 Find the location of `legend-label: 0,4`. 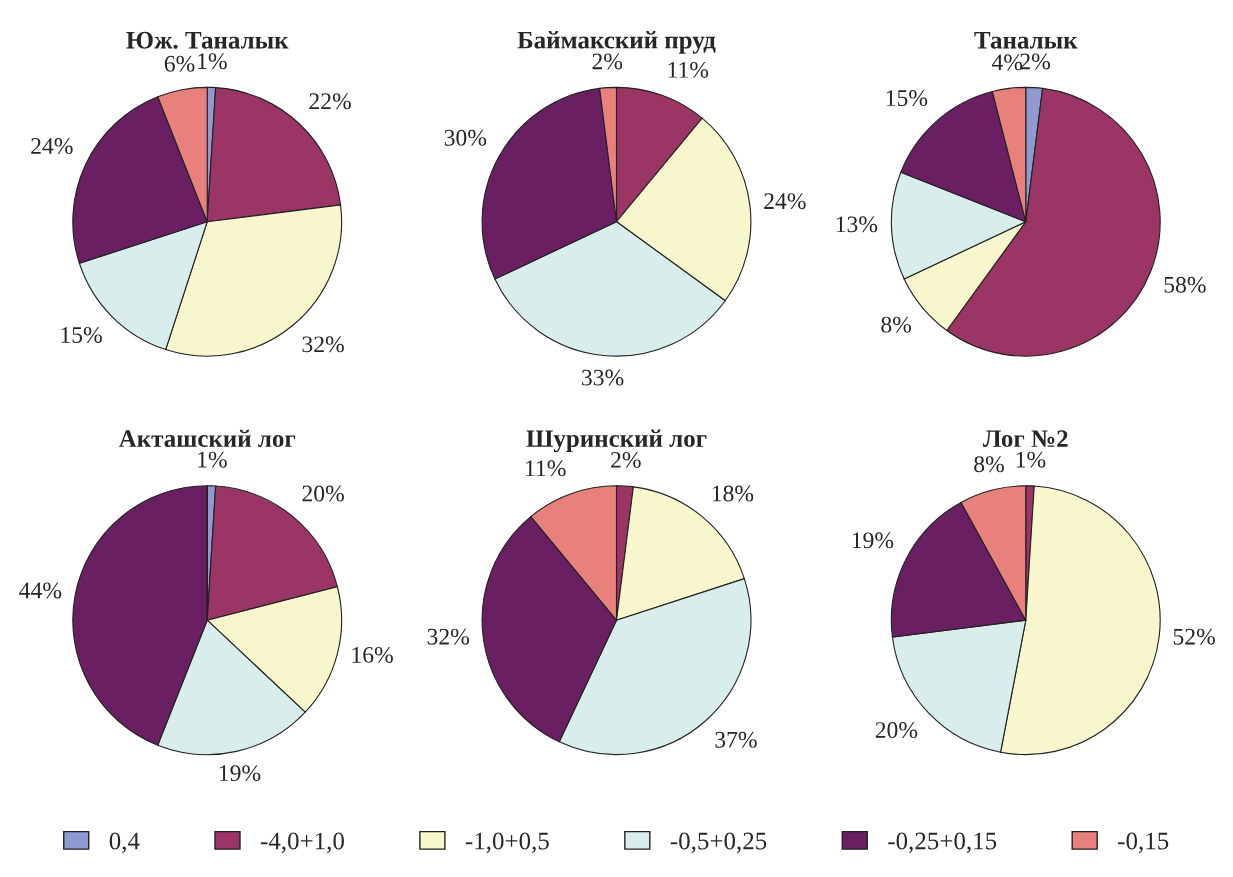

legend-label: 0,4 is located at coordinates (124, 843).